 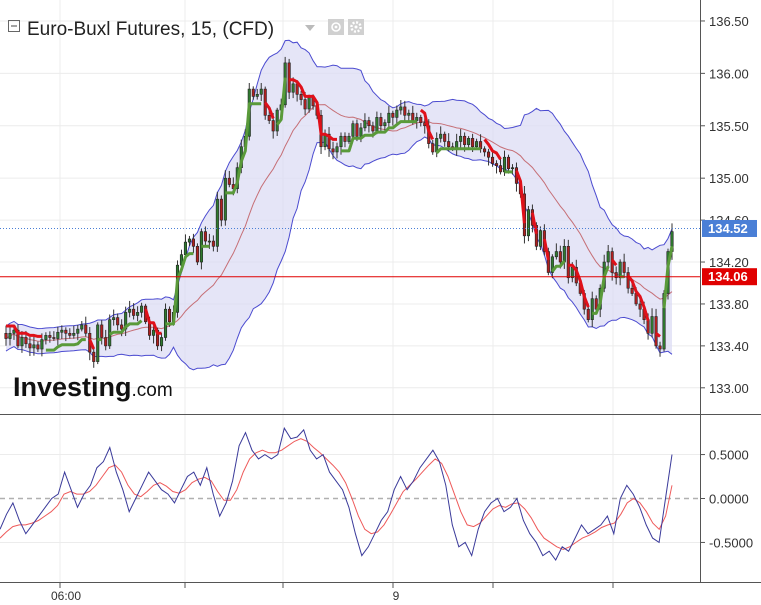 What do you see at coordinates (729, 73) in the screenshot?
I see `price-axis-tick-label: 136.00` at bounding box center [729, 73].